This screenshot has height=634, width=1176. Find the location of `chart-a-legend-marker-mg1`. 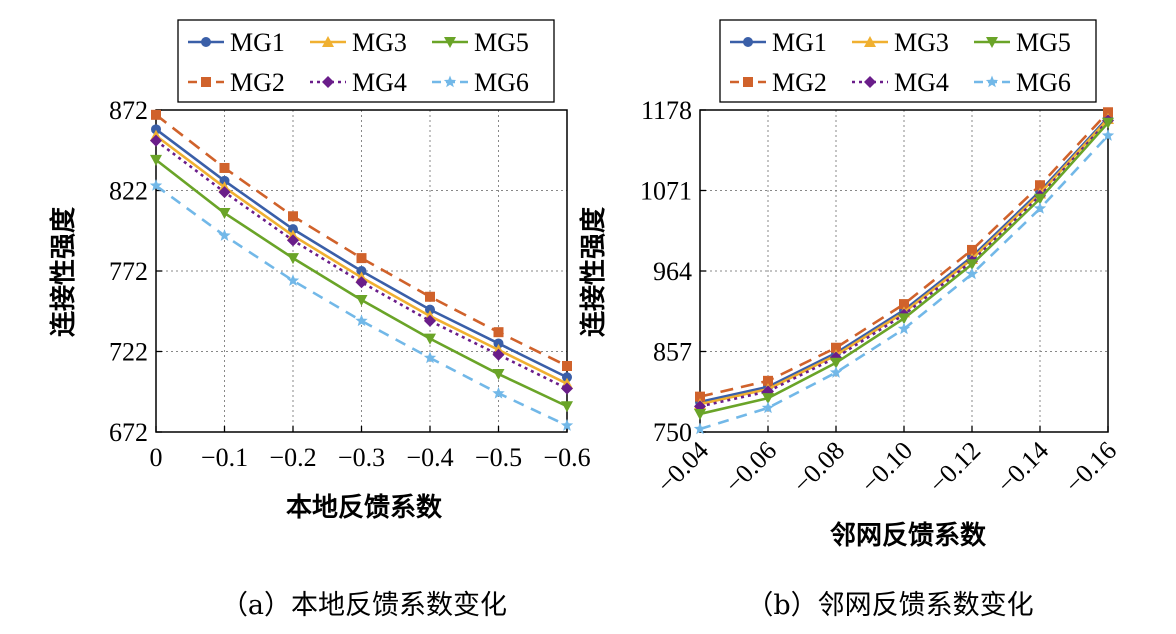

chart-a-legend-marker-mg1 is located at coordinates (206, 42).